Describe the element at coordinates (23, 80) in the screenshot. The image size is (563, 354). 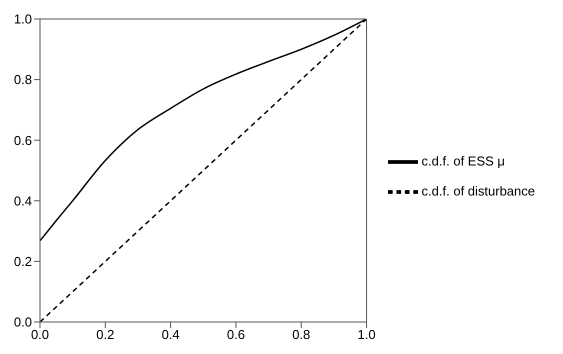
I see `y-tick-label: 0.8` at that location.